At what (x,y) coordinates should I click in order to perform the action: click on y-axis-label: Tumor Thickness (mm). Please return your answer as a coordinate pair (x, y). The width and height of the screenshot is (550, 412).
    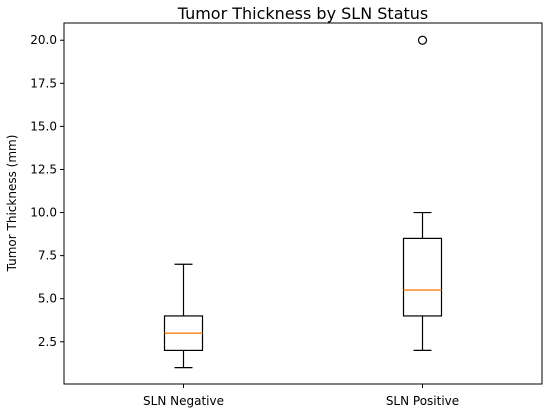
    Looking at the image, I should click on (12, 204).